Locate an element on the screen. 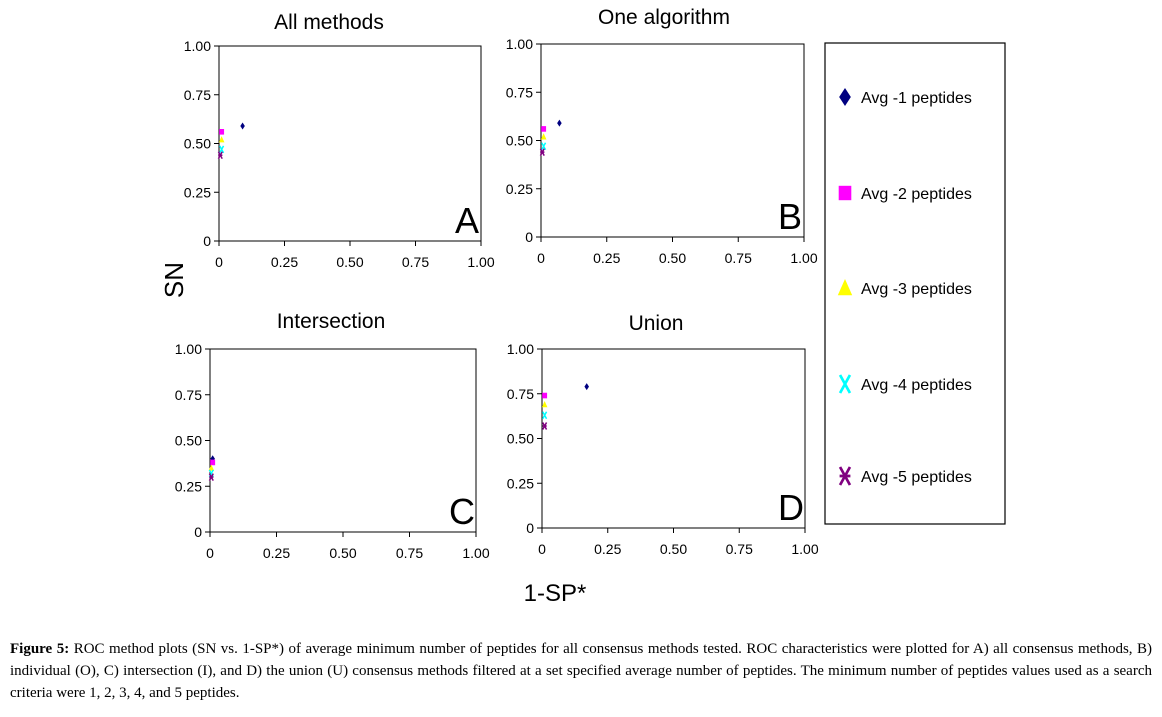 The image size is (1162, 717). legend-marker-diamond-icon is located at coordinates (845, 97).